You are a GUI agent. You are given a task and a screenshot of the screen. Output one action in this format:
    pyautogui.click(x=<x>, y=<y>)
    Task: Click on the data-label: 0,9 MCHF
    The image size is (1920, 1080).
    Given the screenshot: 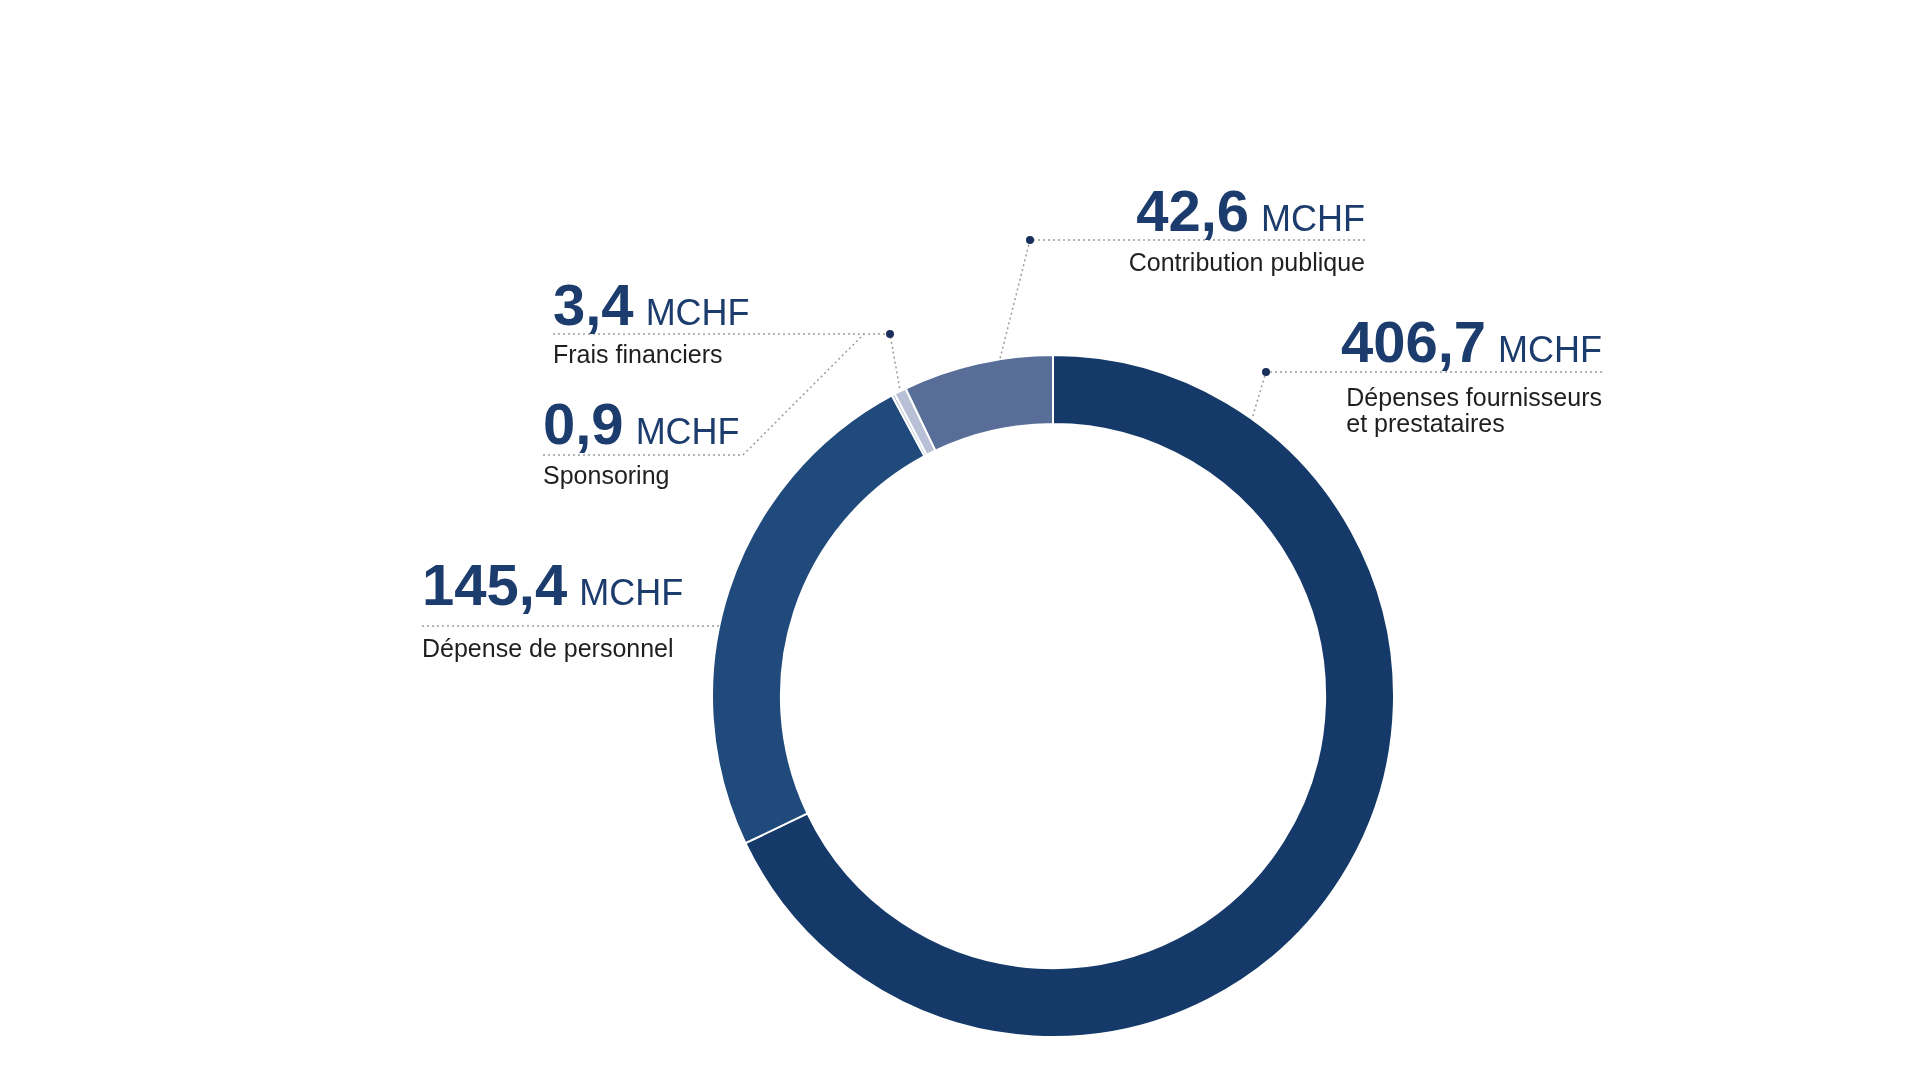 What is the action you would take?
    pyautogui.click(x=641, y=423)
    